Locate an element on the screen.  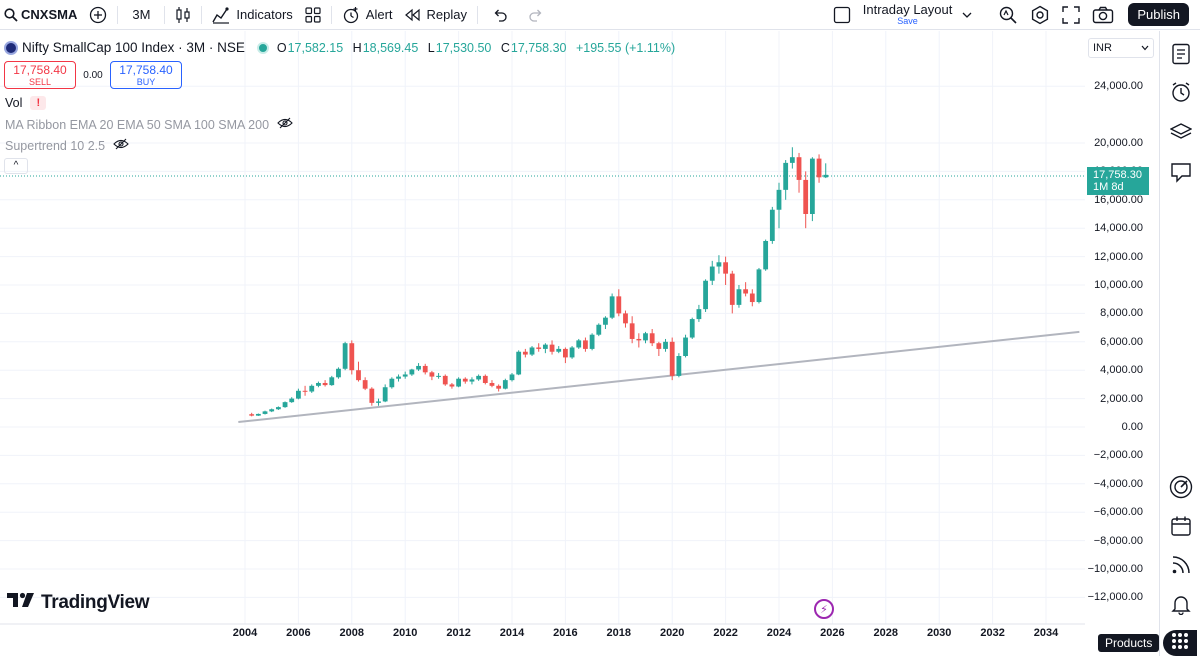
chart-type-button is located at coordinates (183, 15).